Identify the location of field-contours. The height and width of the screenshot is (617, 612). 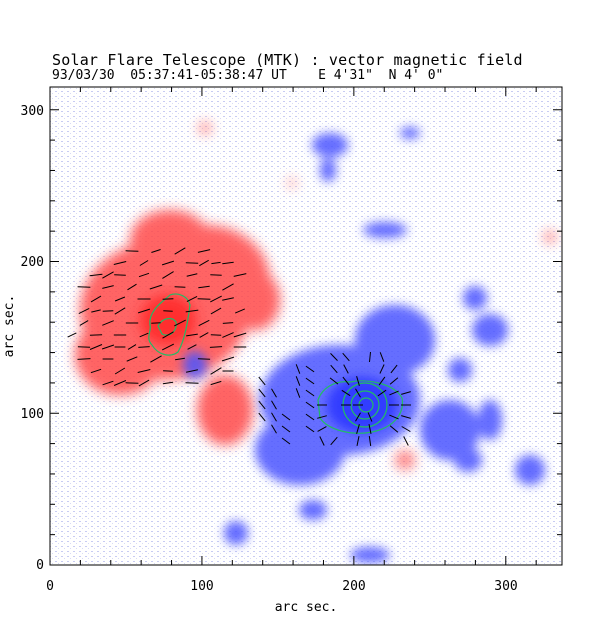
(275, 363).